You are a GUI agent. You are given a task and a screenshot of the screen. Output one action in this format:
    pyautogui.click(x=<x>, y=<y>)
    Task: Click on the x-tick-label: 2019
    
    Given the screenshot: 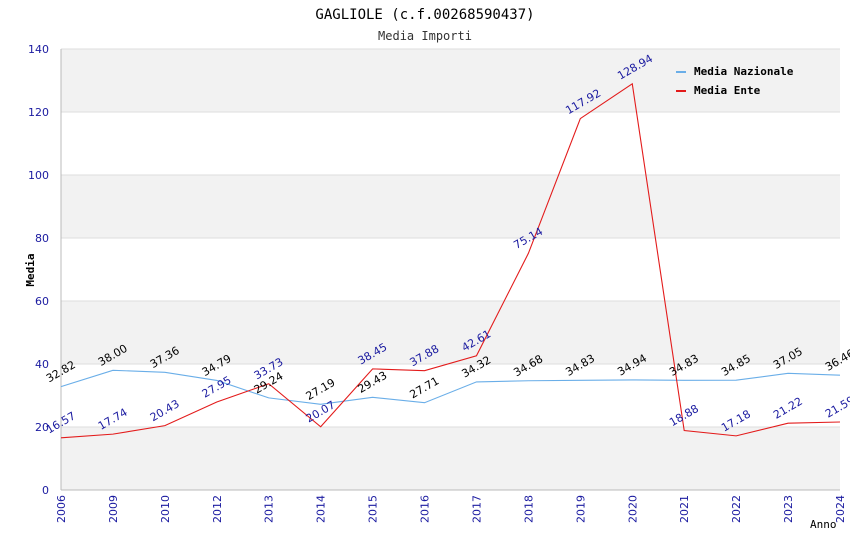 What is the action you would take?
    pyautogui.click(x=580, y=509)
    